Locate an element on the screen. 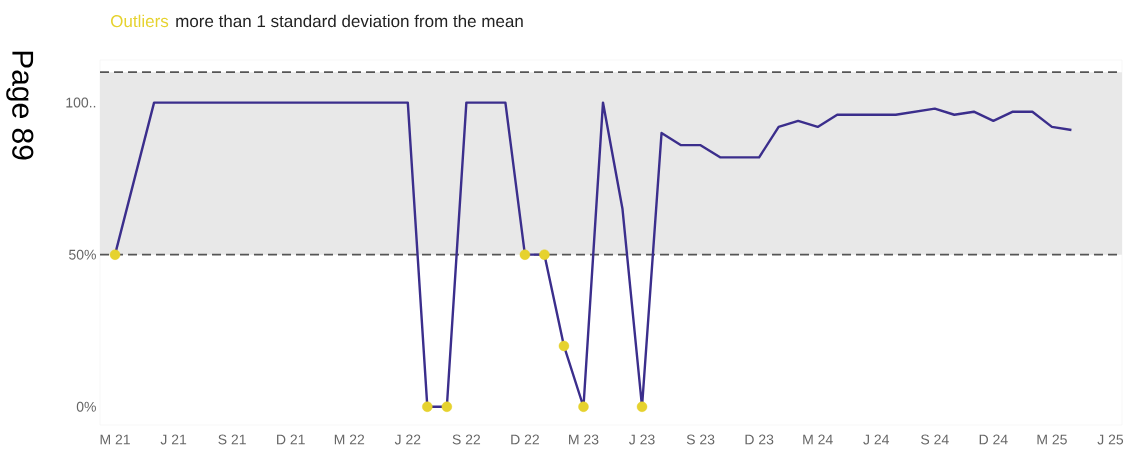  x-tick-label: M 23 is located at coordinates (584, 439).